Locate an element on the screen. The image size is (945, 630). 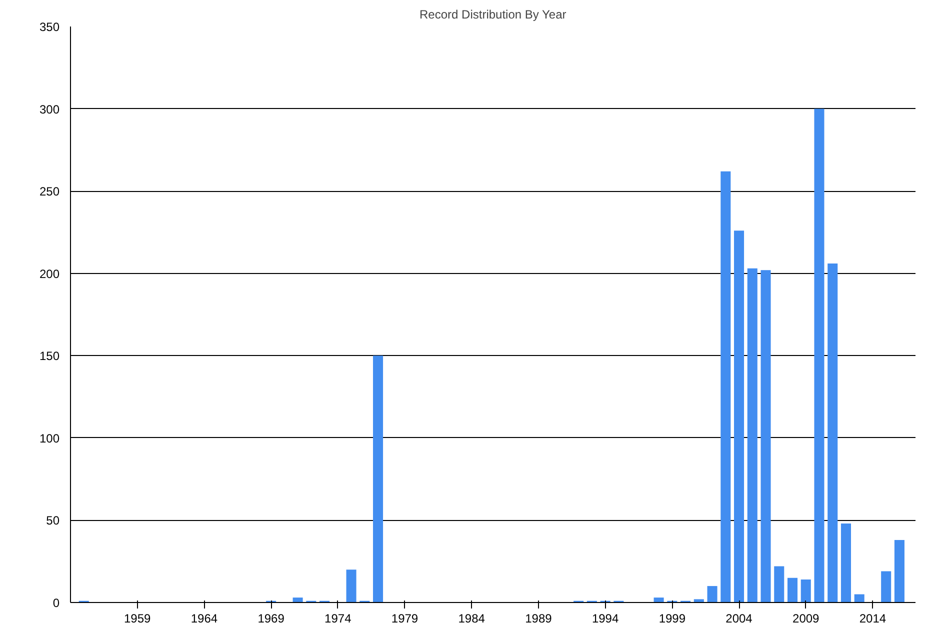
y-tick-label: 150 is located at coordinates (49, 356).